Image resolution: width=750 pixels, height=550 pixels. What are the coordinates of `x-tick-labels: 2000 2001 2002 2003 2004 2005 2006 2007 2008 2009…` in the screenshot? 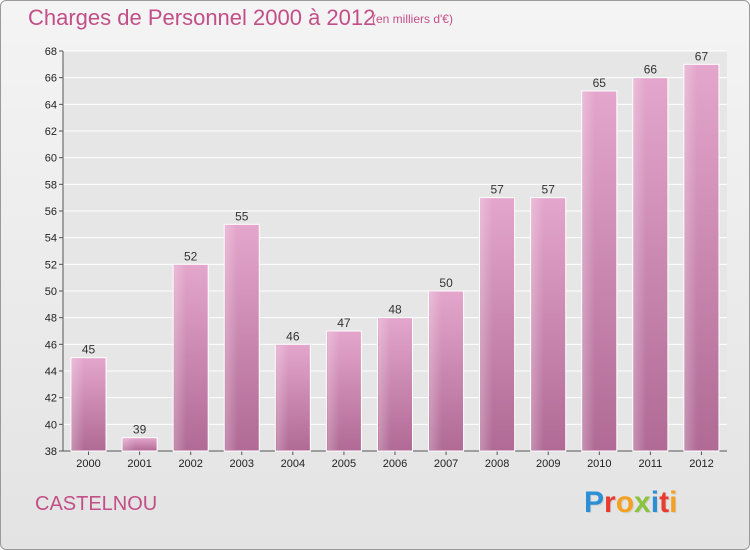 It's located at (394, 464).